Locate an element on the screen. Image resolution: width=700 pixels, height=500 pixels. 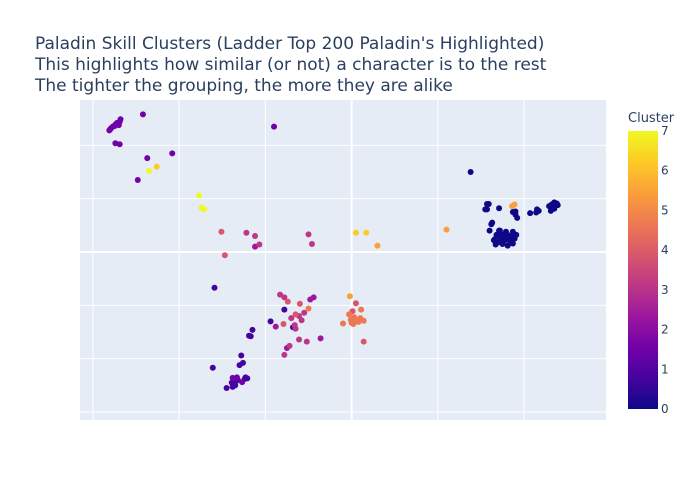
colorbar-tick-label: 4 is located at coordinates (665, 250).